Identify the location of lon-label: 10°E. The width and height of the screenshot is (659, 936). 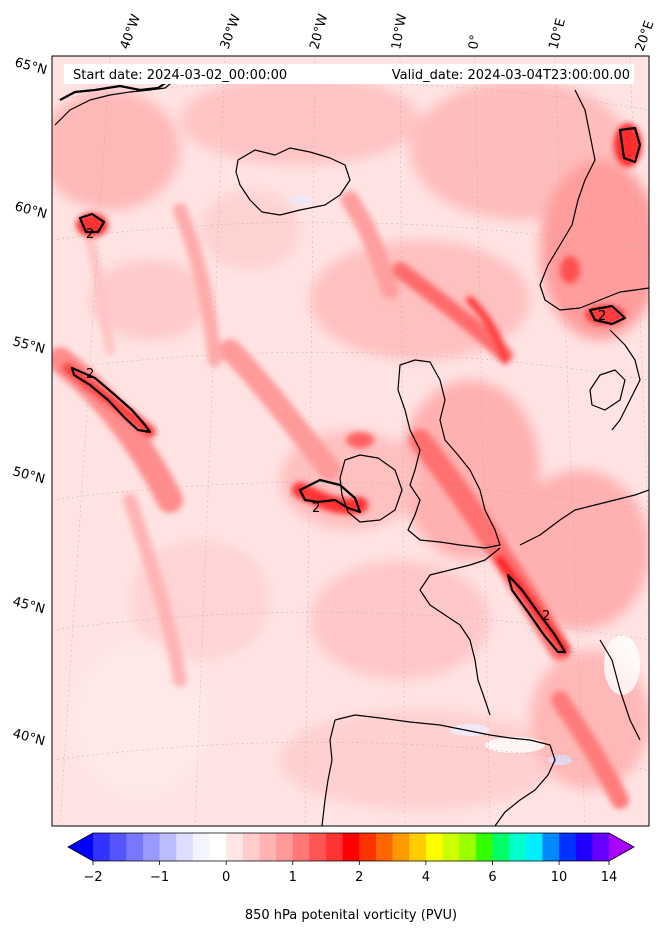
(557, 34).